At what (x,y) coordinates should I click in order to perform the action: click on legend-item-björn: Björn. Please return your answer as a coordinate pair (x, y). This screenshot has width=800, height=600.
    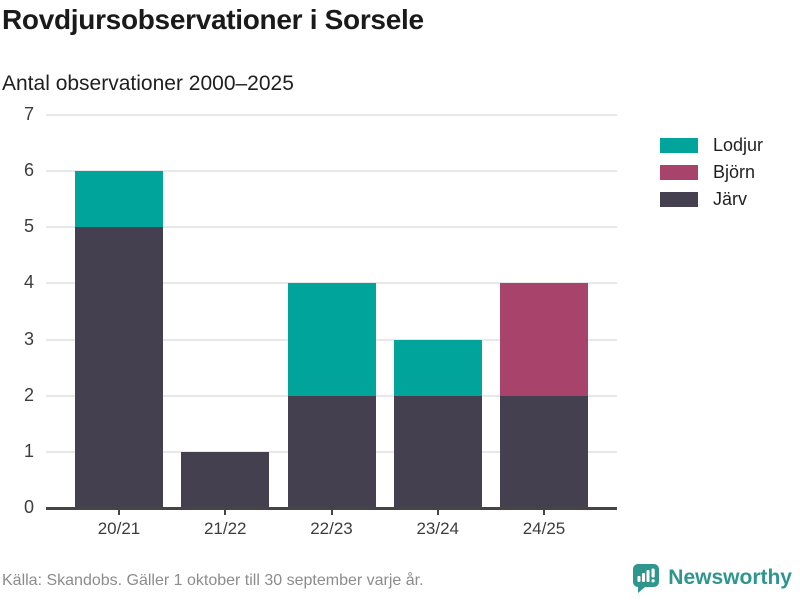
    Looking at the image, I should click on (711, 171).